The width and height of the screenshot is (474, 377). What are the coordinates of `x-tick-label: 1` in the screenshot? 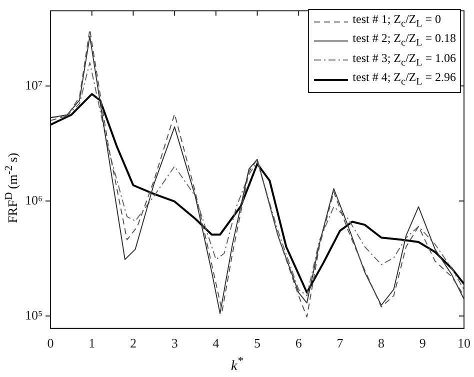 It's located at (92, 343).